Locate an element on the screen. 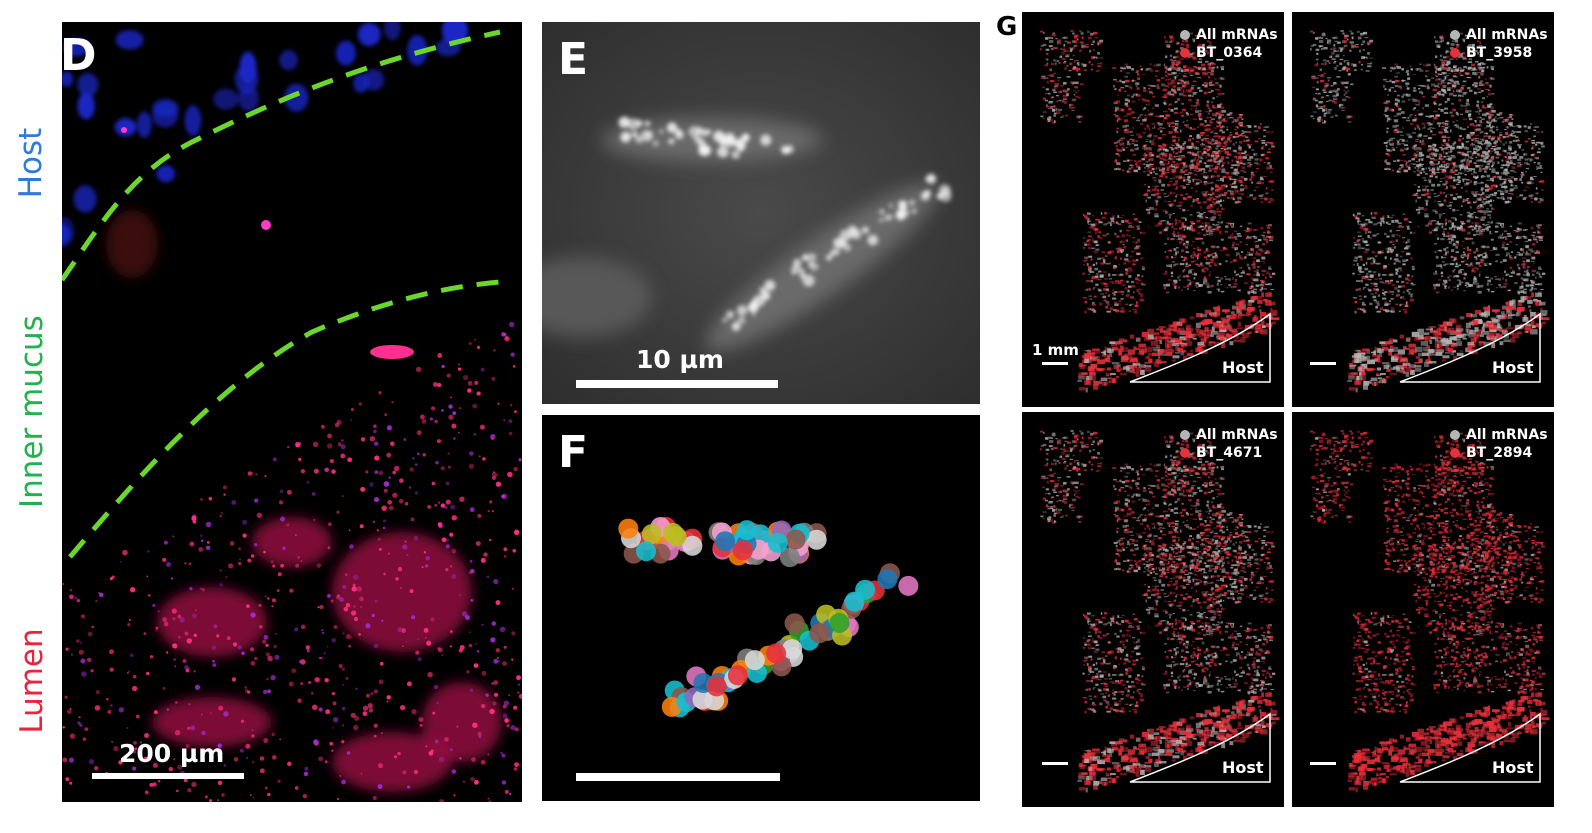 This screenshot has width=1592, height=833. panel-g-letter: G is located at coordinates (1007, 27).